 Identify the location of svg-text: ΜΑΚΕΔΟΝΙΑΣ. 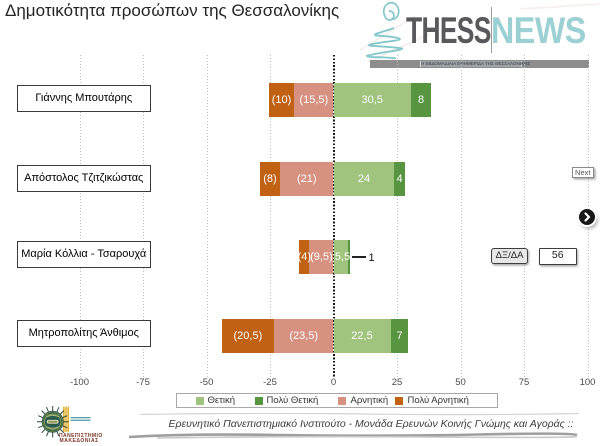
(79, 441).